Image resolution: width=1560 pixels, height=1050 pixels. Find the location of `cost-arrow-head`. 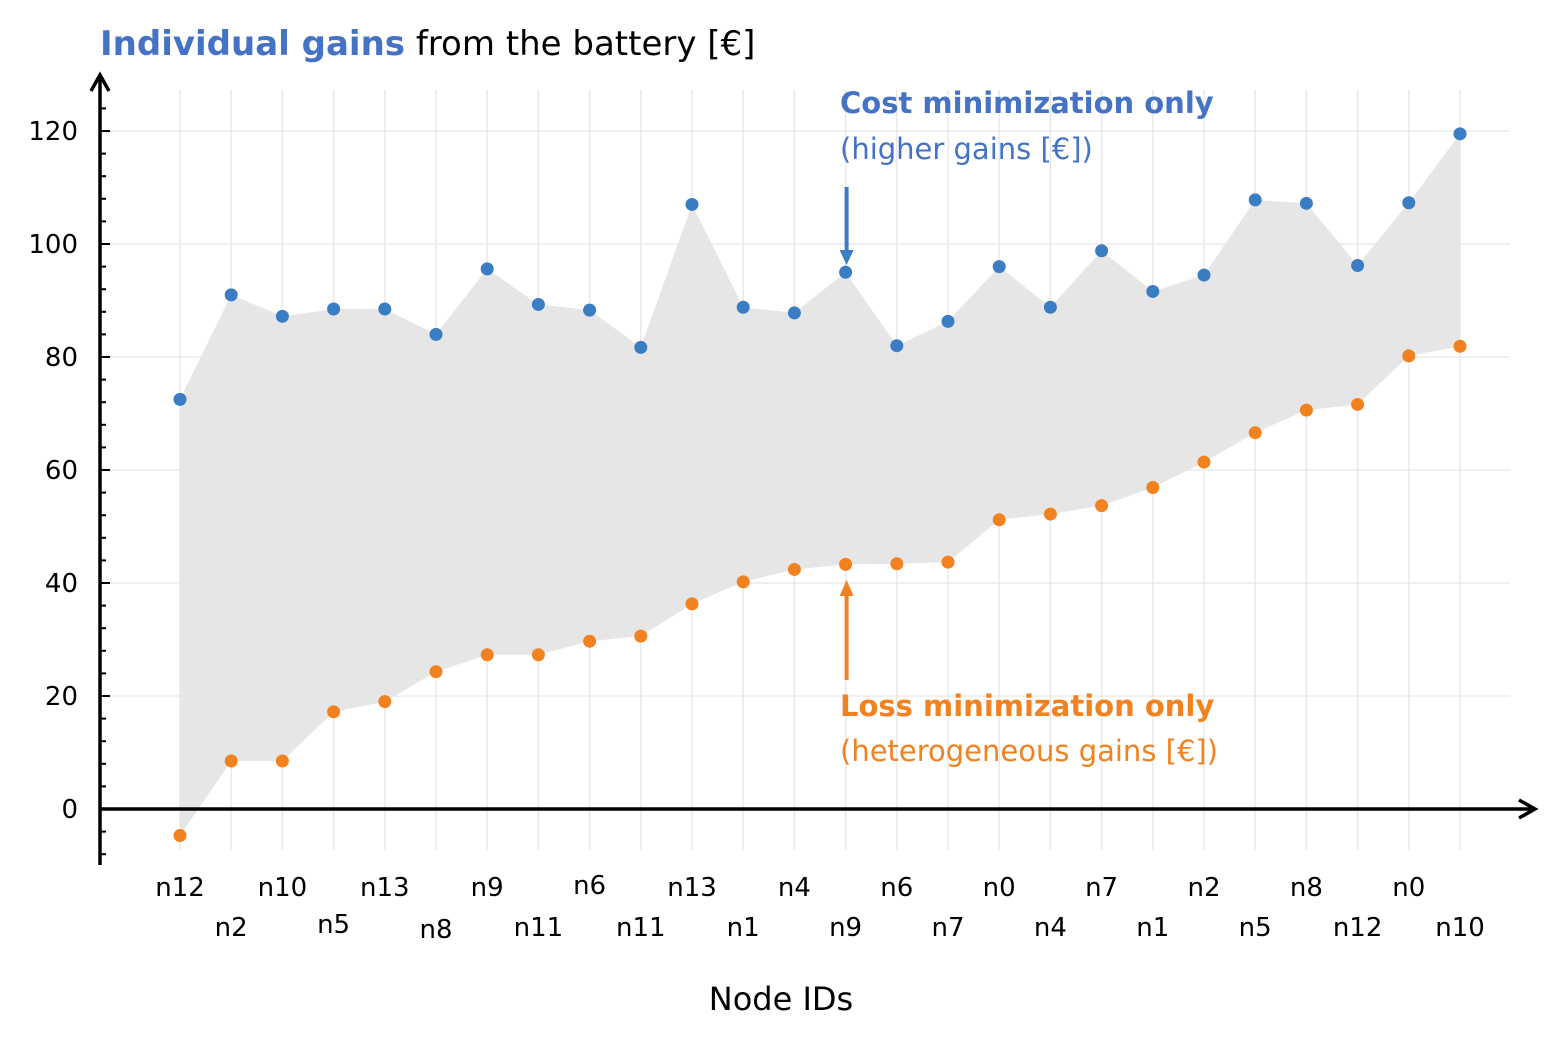

cost-arrow-head is located at coordinates (846, 257).